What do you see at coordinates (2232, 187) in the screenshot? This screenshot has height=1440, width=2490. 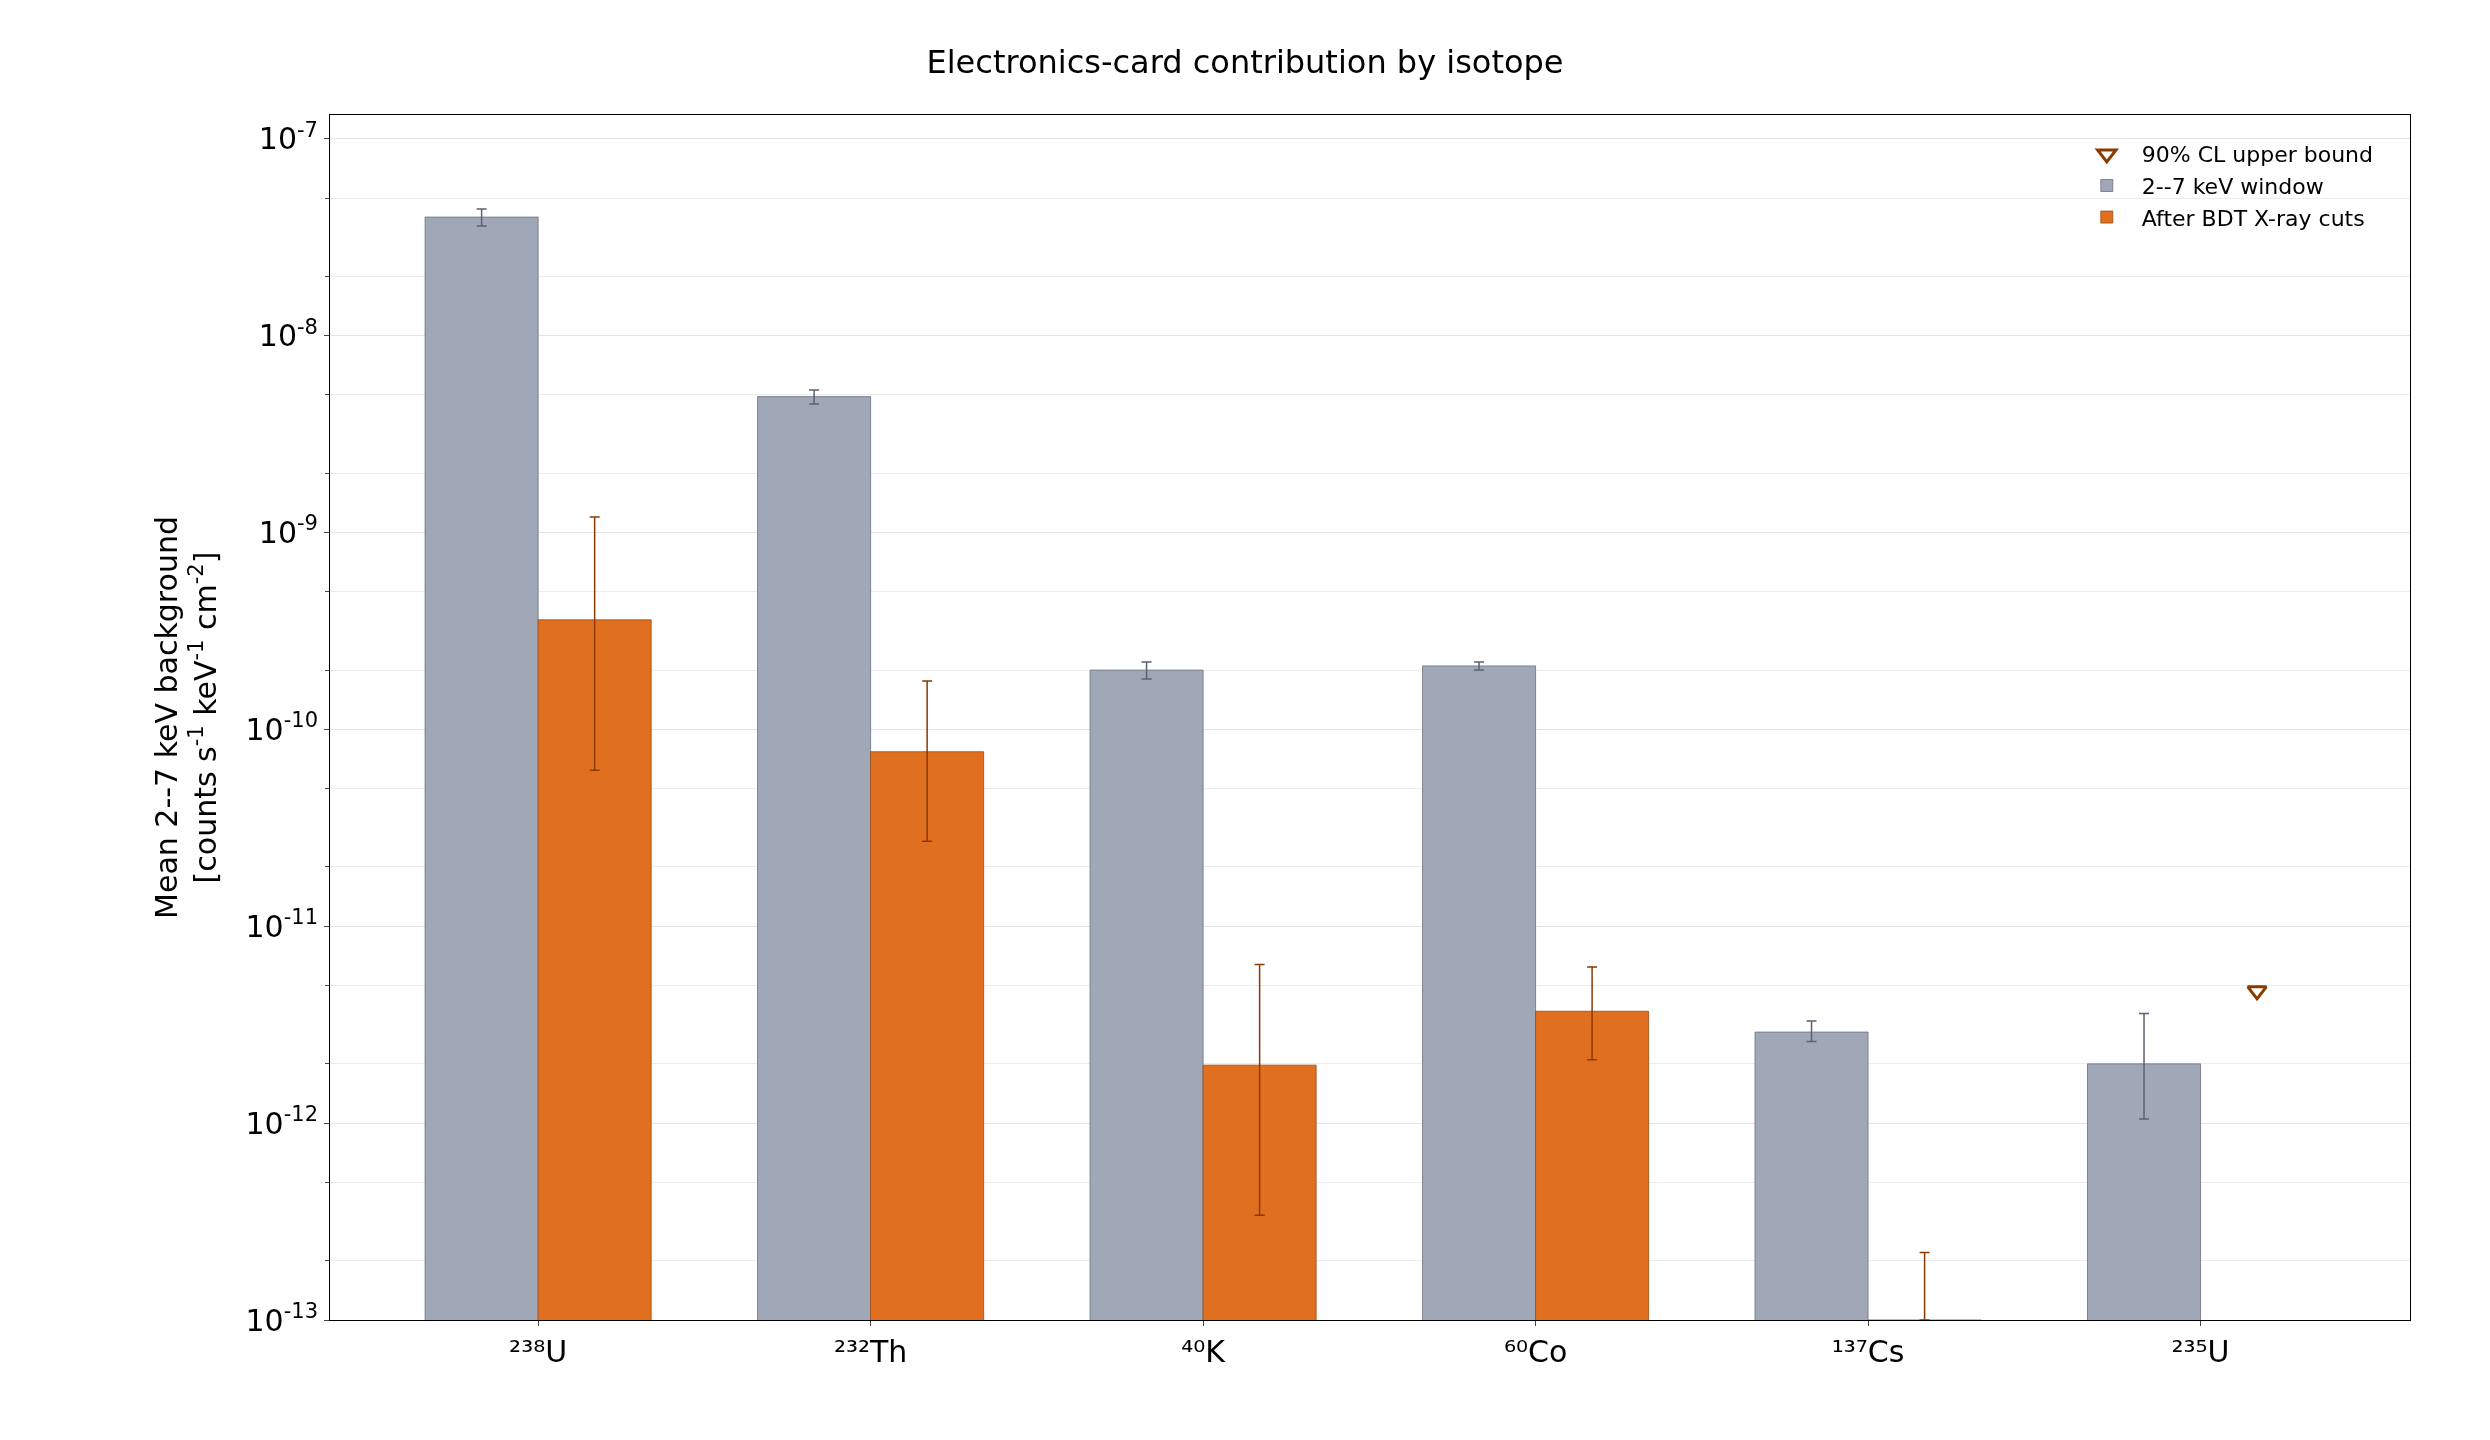 I see `legend-label: 2--7 keV window` at bounding box center [2232, 187].